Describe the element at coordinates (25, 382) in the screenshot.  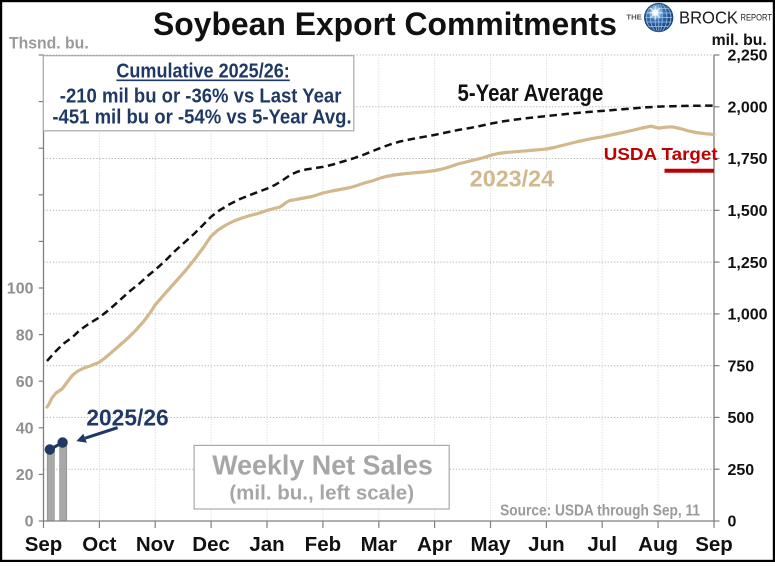
I see `svg-text: 60` at that location.